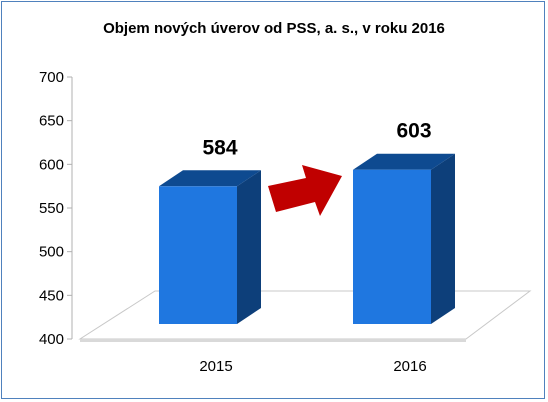  What do you see at coordinates (219, 147) in the screenshot?
I see `data-label: 584` at bounding box center [219, 147].